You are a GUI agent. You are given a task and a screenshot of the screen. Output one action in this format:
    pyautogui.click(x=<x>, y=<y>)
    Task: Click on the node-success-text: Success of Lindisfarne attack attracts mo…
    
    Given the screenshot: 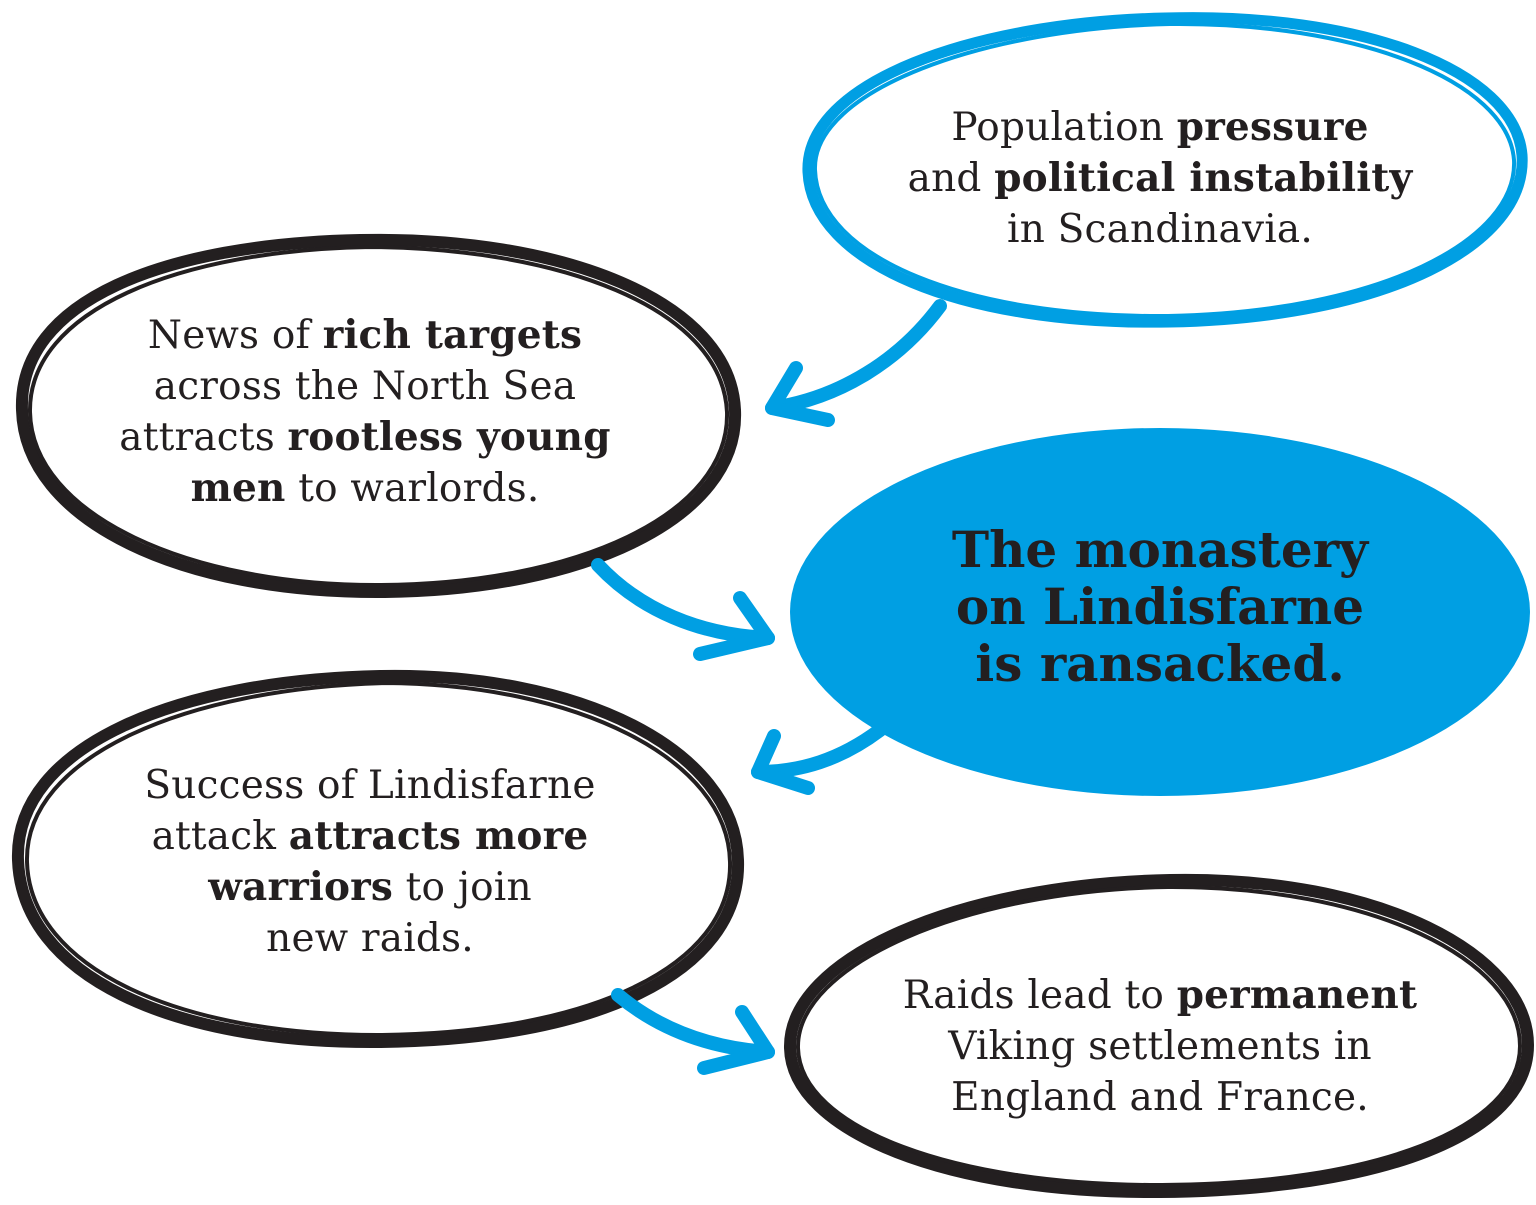 What is the action you would take?
    pyautogui.click(x=370, y=862)
    